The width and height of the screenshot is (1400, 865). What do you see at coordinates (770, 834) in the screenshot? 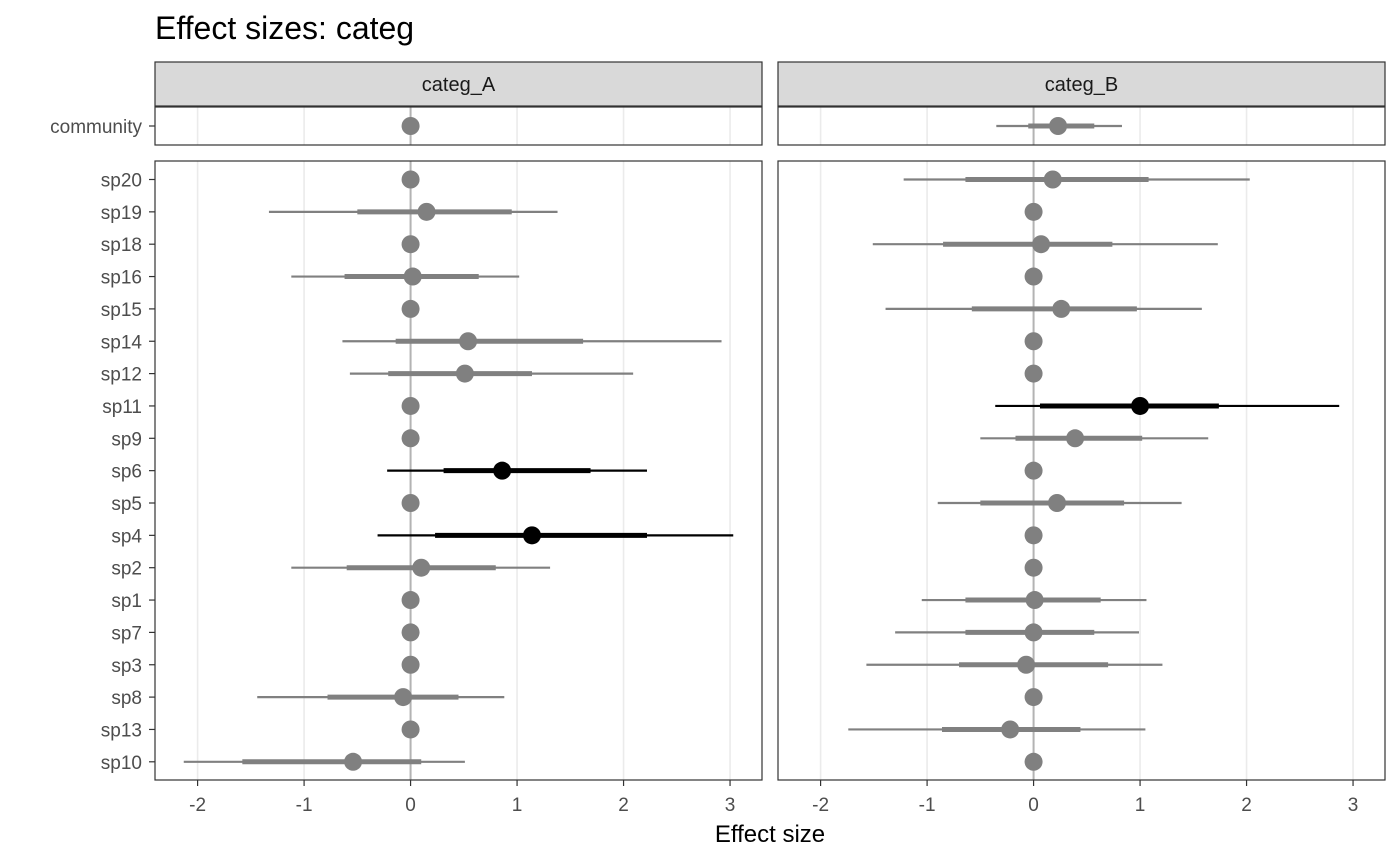
I see `x-axis-title: Effect size` at bounding box center [770, 834].